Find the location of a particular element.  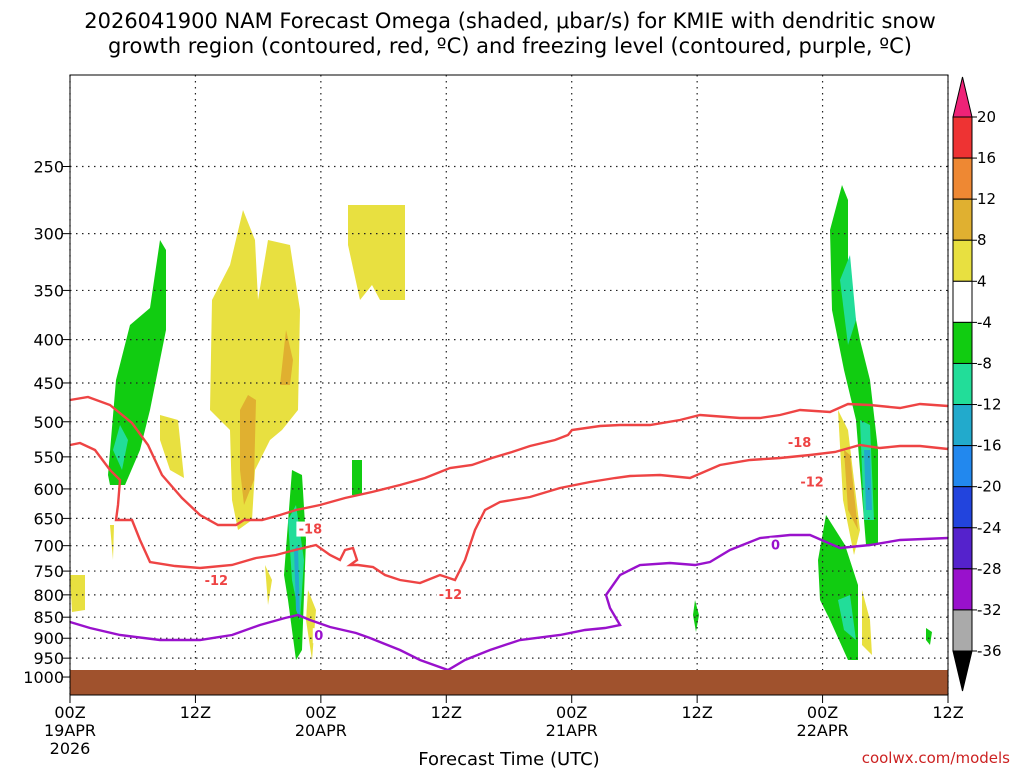

colorbar-bottom-arrow is located at coordinates (962, 671).